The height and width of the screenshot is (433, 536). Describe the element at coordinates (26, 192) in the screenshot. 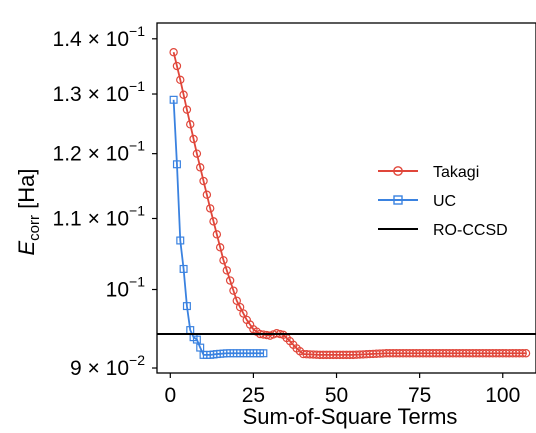

I see `y-axis-title-unit: [Ha]` at that location.